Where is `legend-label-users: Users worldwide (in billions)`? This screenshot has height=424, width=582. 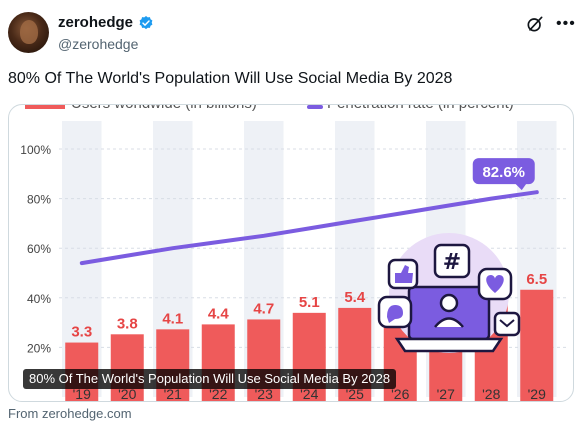 legend-label-users: Users worldwide (in billions) is located at coordinates (164, 108).